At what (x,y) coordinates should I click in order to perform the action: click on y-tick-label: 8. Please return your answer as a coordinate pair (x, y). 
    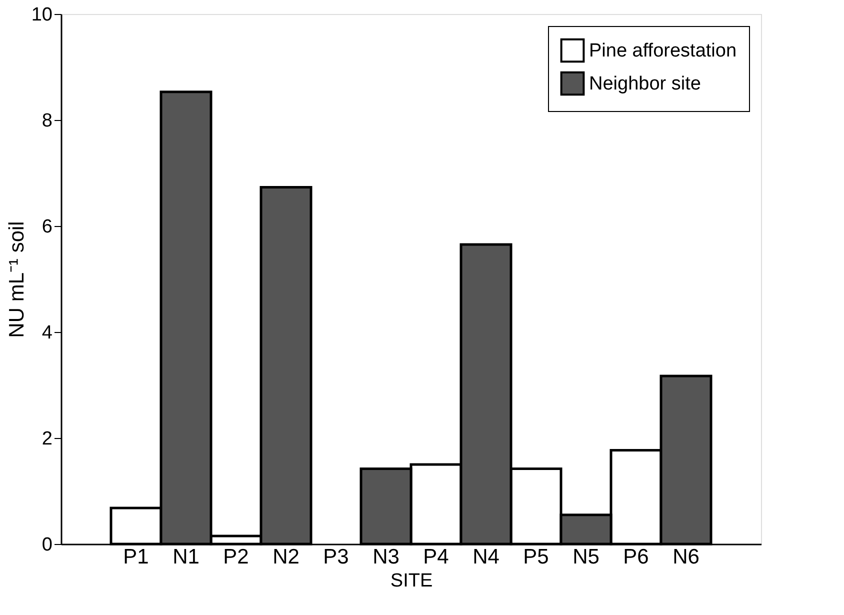
    Looking at the image, I should click on (47, 121).